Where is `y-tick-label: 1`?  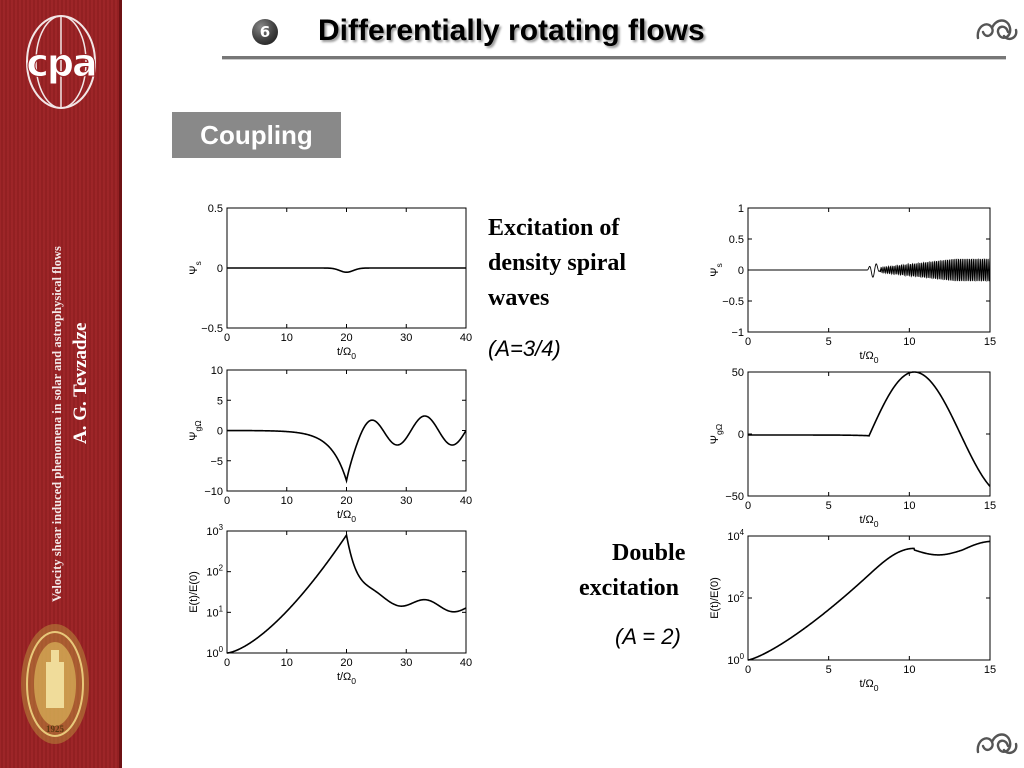 y-tick-label: 1 is located at coordinates (741, 209).